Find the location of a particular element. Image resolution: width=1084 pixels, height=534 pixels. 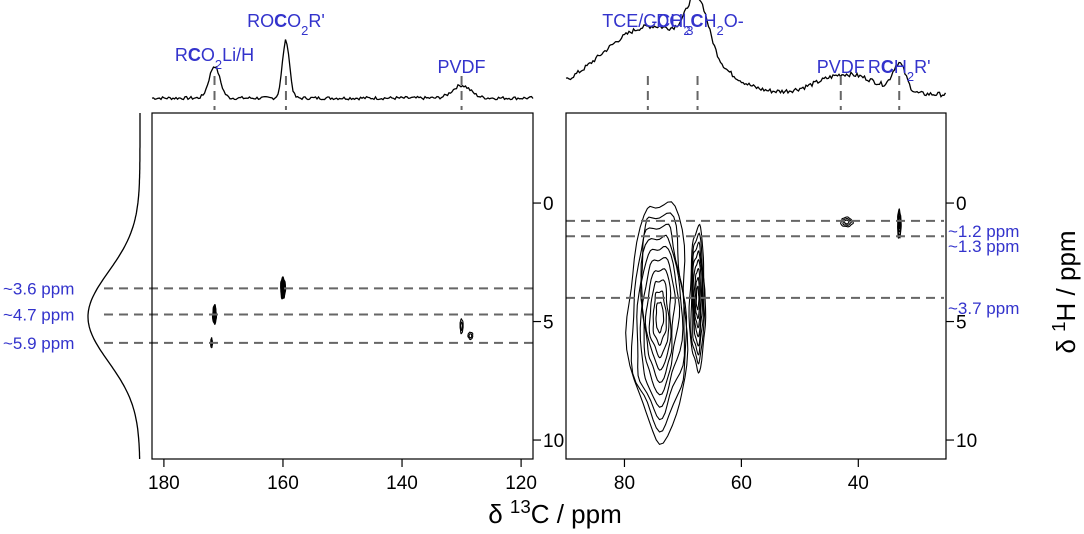

carbon-projection-right-trace is located at coordinates (756, 49).